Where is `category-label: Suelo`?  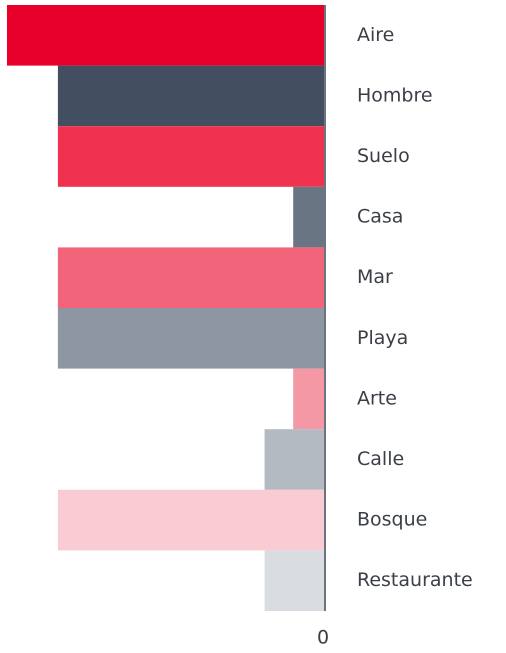 category-label: Suelo is located at coordinates (383, 156).